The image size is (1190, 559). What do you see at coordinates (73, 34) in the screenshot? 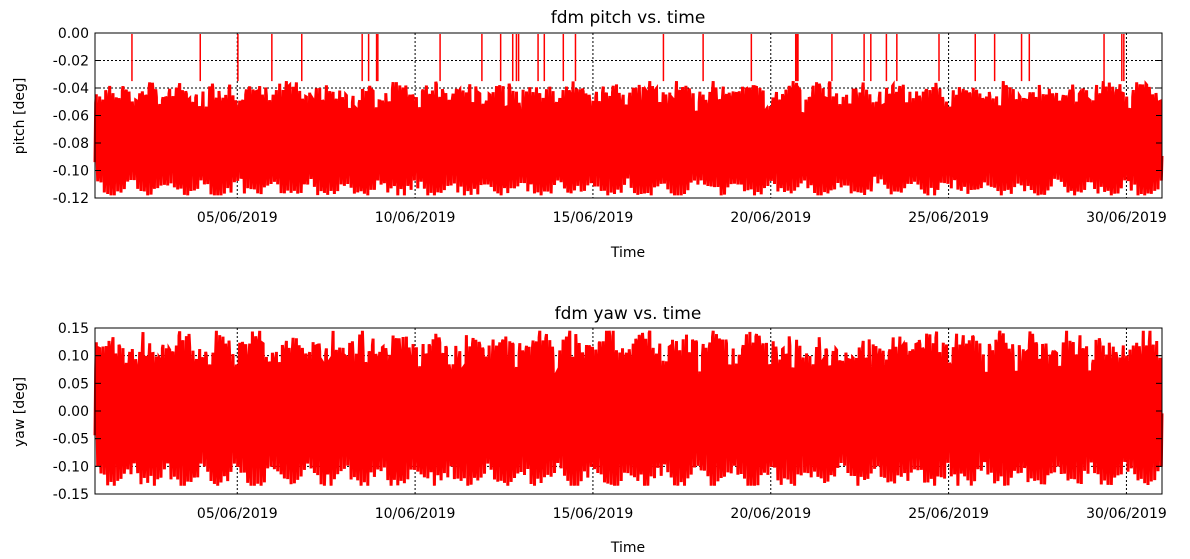
I see `pitch-ytick-label: 0.00` at bounding box center [73, 34].